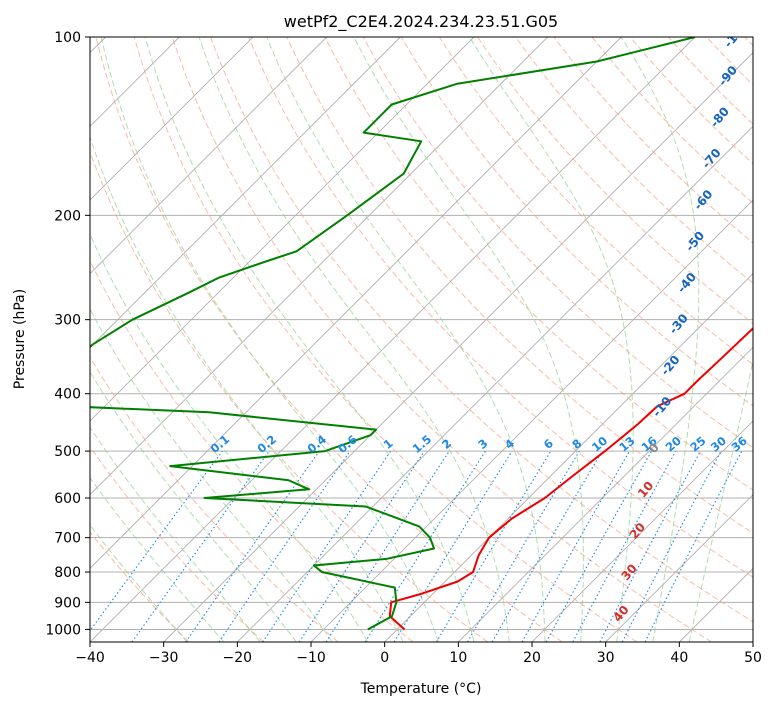  What do you see at coordinates (67, 539) in the screenshot?
I see `y-tick-label: 700` at bounding box center [67, 539].